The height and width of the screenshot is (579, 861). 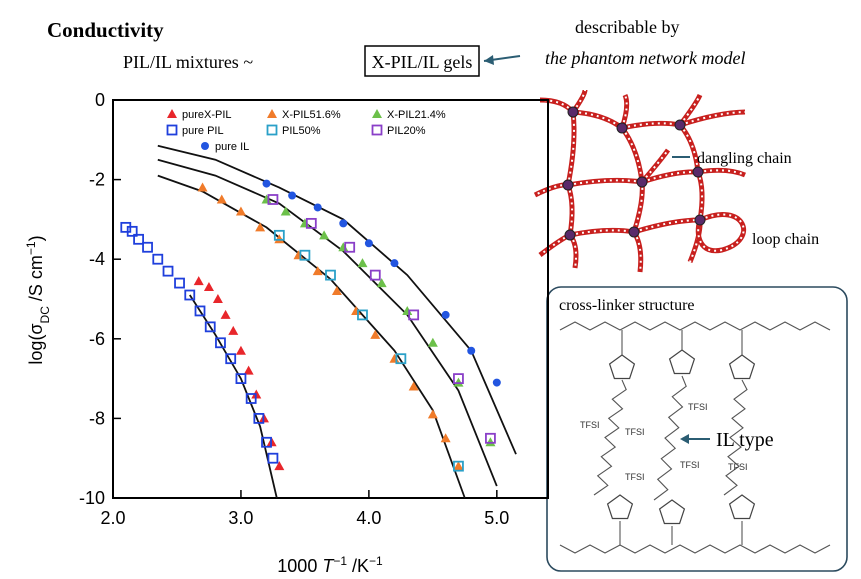 I want to click on y-tick-label: -6, so click(x=97, y=339).